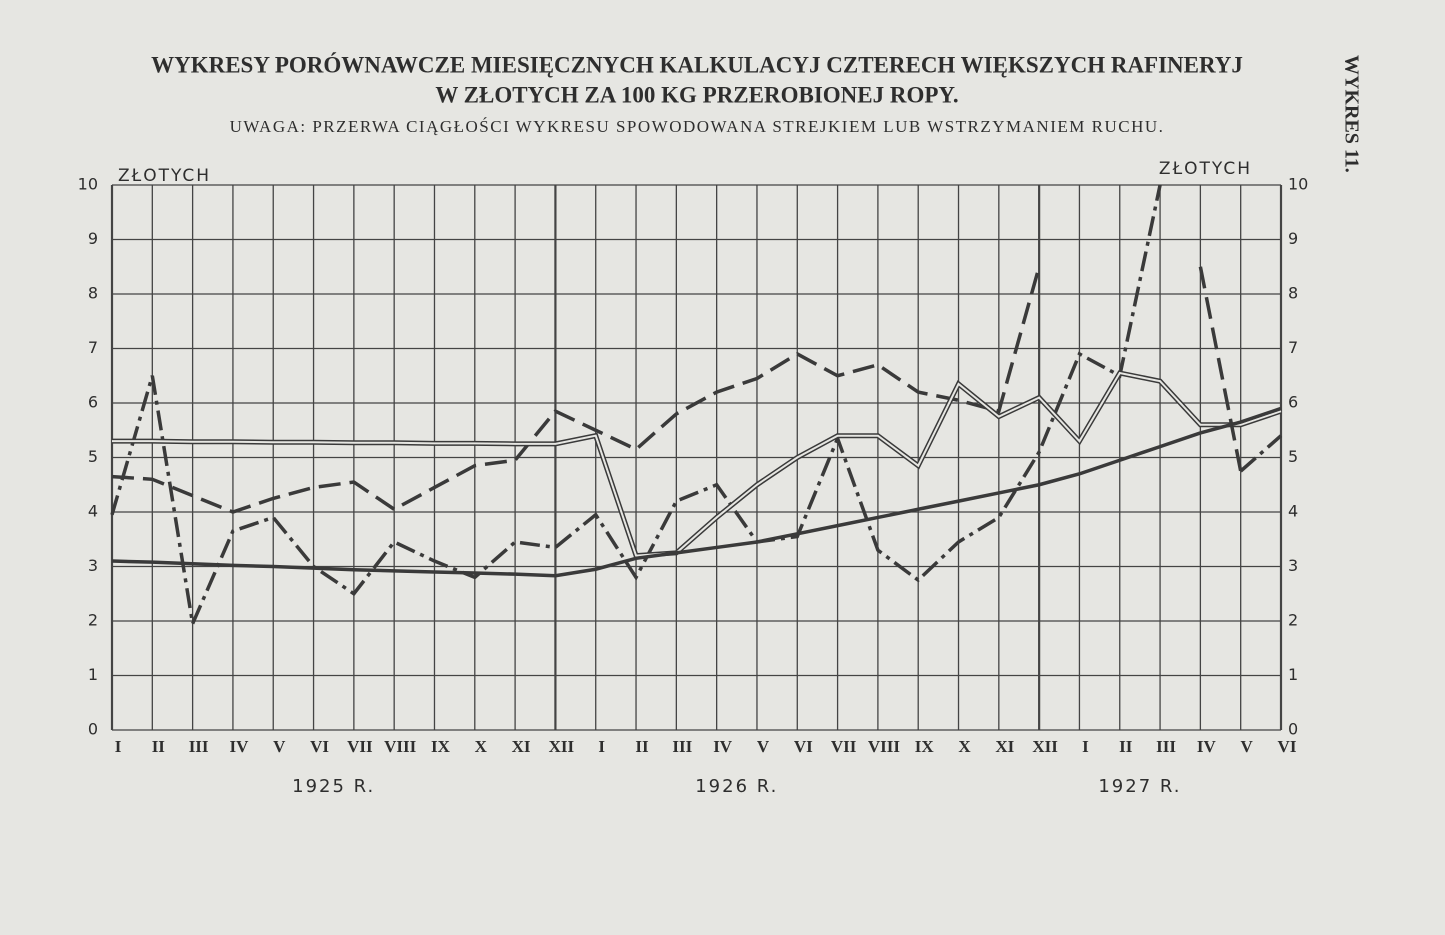 The height and width of the screenshot is (935, 1445). I want to click on y2-tick-label: 10, so click(1298, 184).